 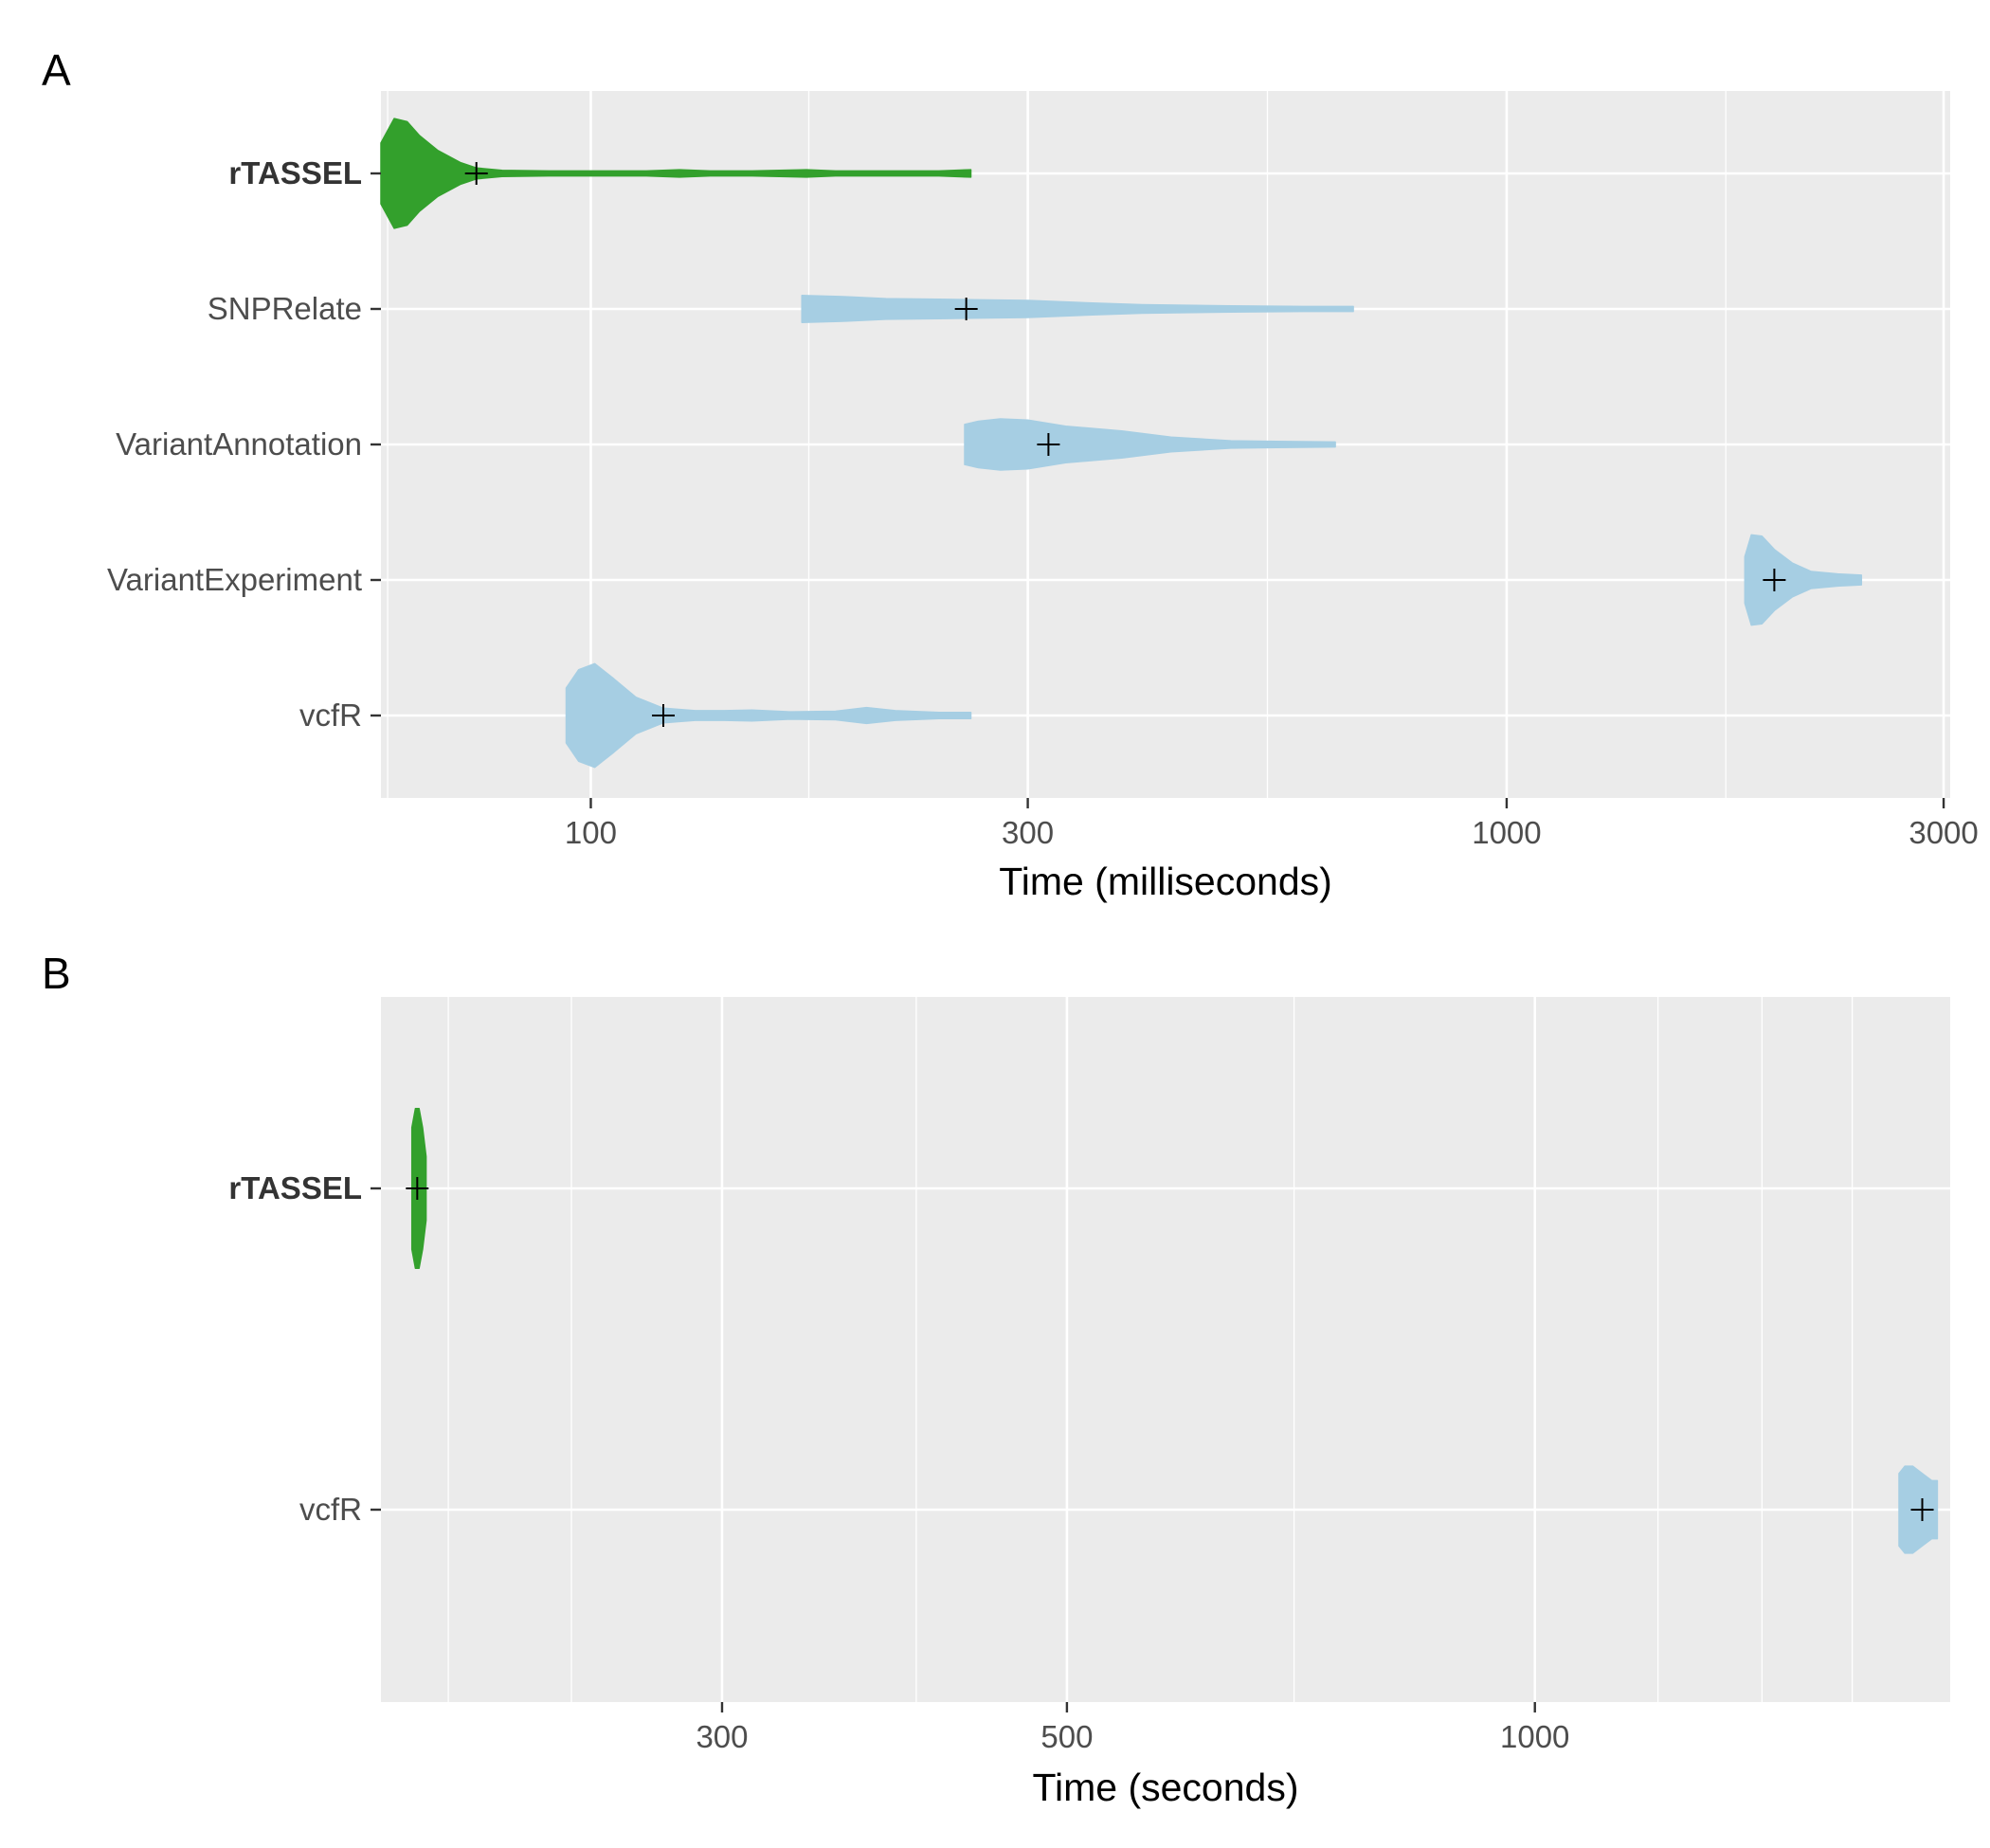 What do you see at coordinates (1272, 824) in the screenshot?
I see `panel-a-x-ticks: 100 300 1000 3000` at bounding box center [1272, 824].